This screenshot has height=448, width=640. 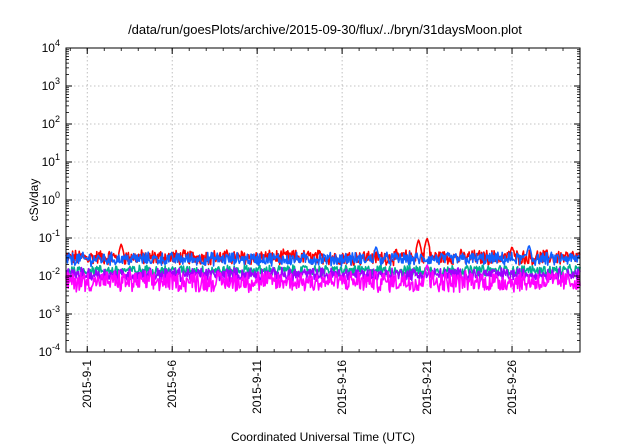 I want to click on y-tick-label: 10¹, so click(x=51, y=160).